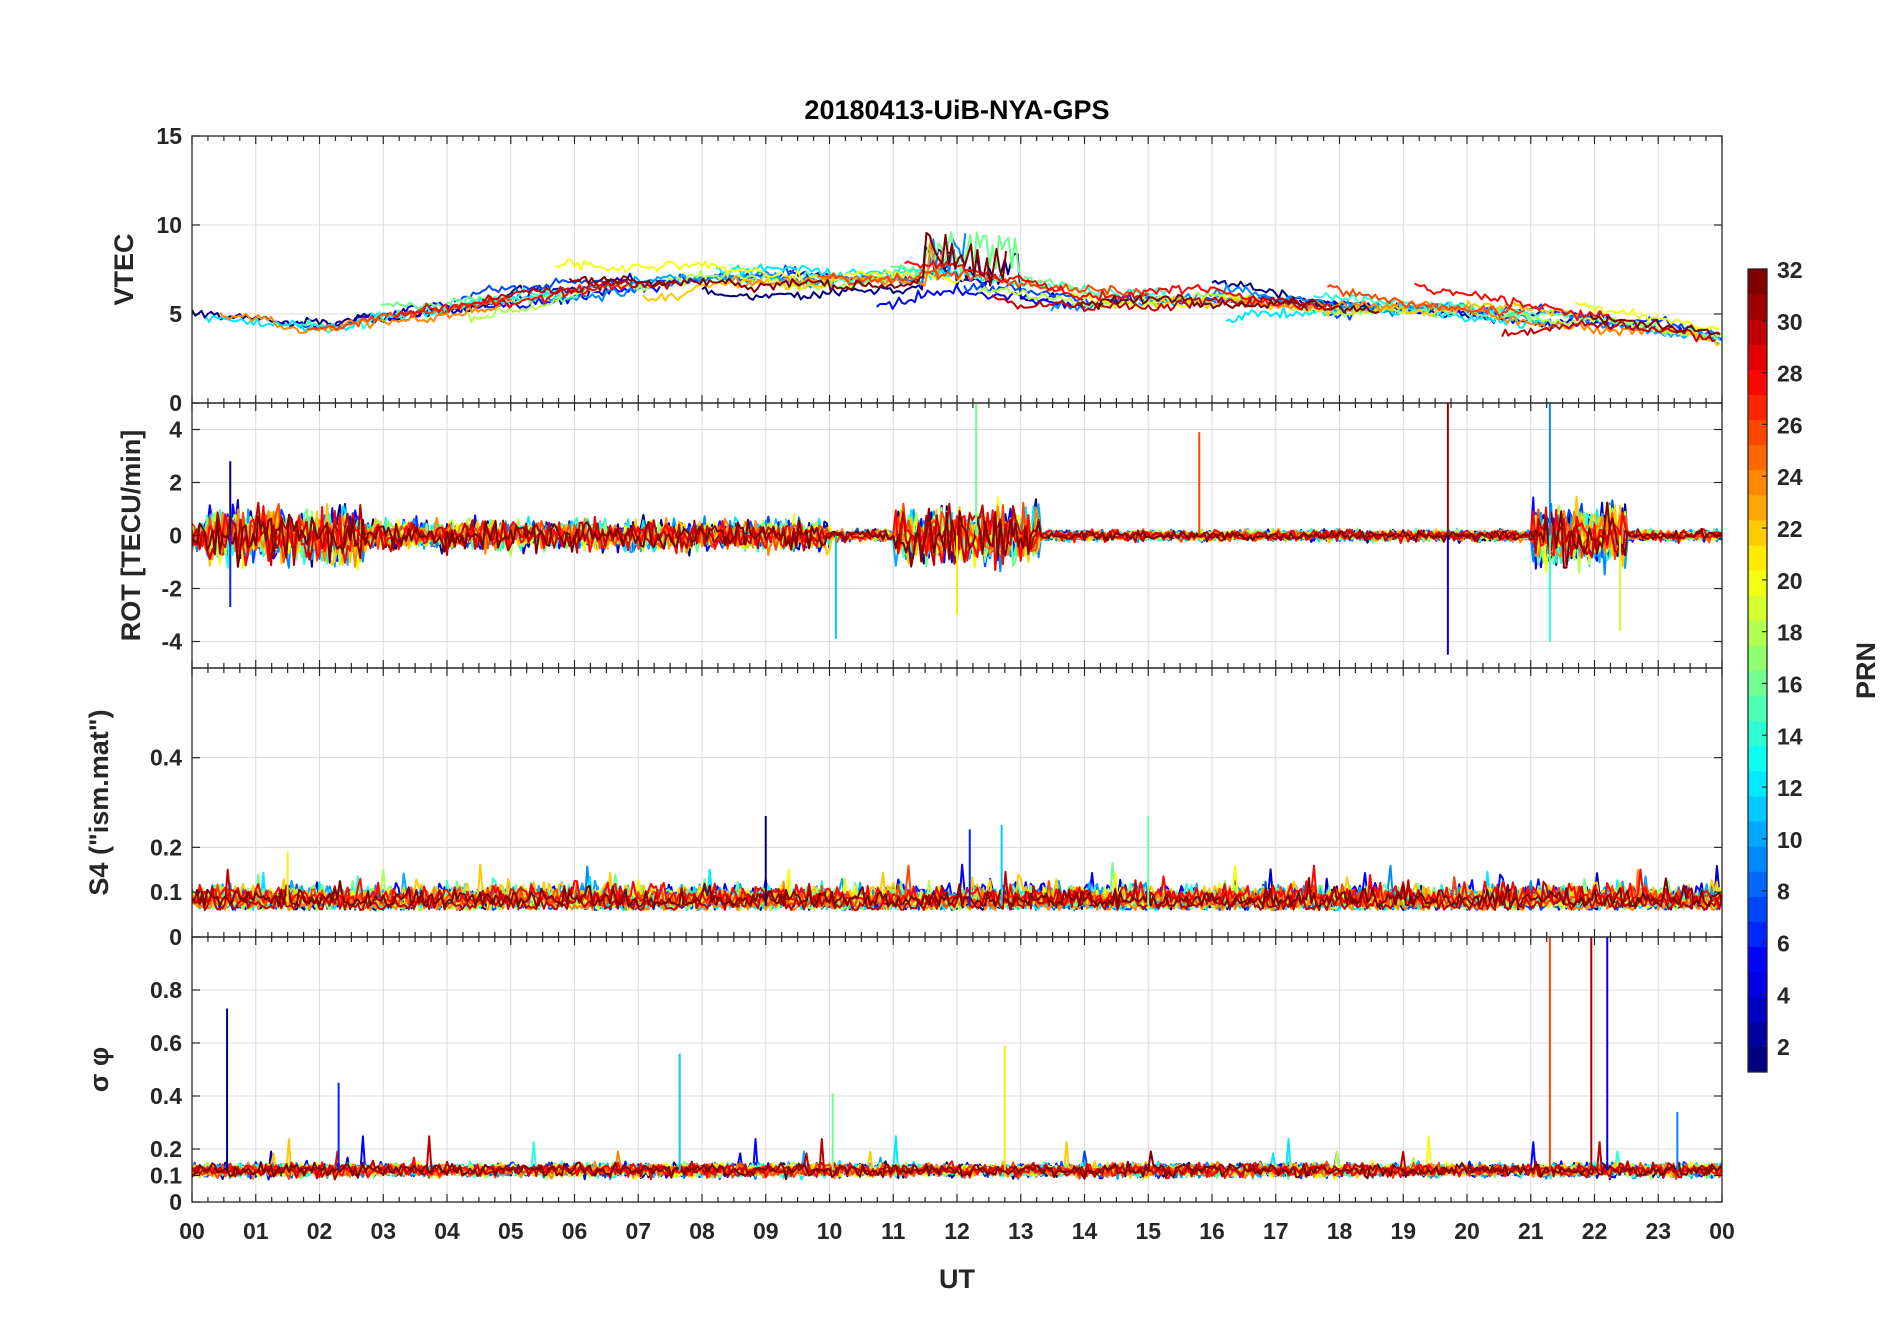 The width and height of the screenshot is (1902, 1330). What do you see at coordinates (320, 1231) in the screenshot?
I see `x-tick-label: 02` at bounding box center [320, 1231].